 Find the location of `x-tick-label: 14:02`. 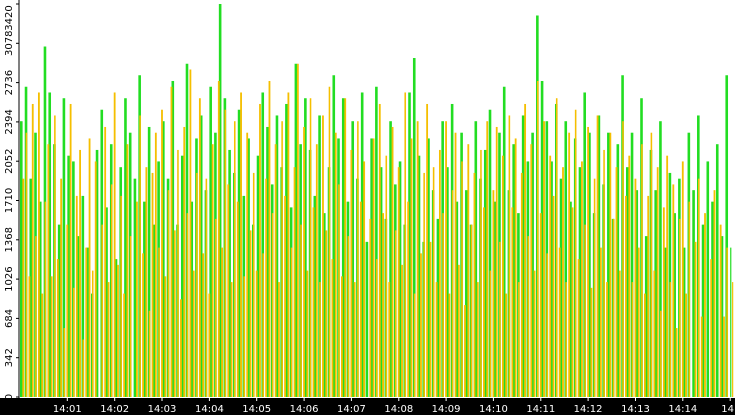

x-tick-label: 14:02 is located at coordinates (114, 409).